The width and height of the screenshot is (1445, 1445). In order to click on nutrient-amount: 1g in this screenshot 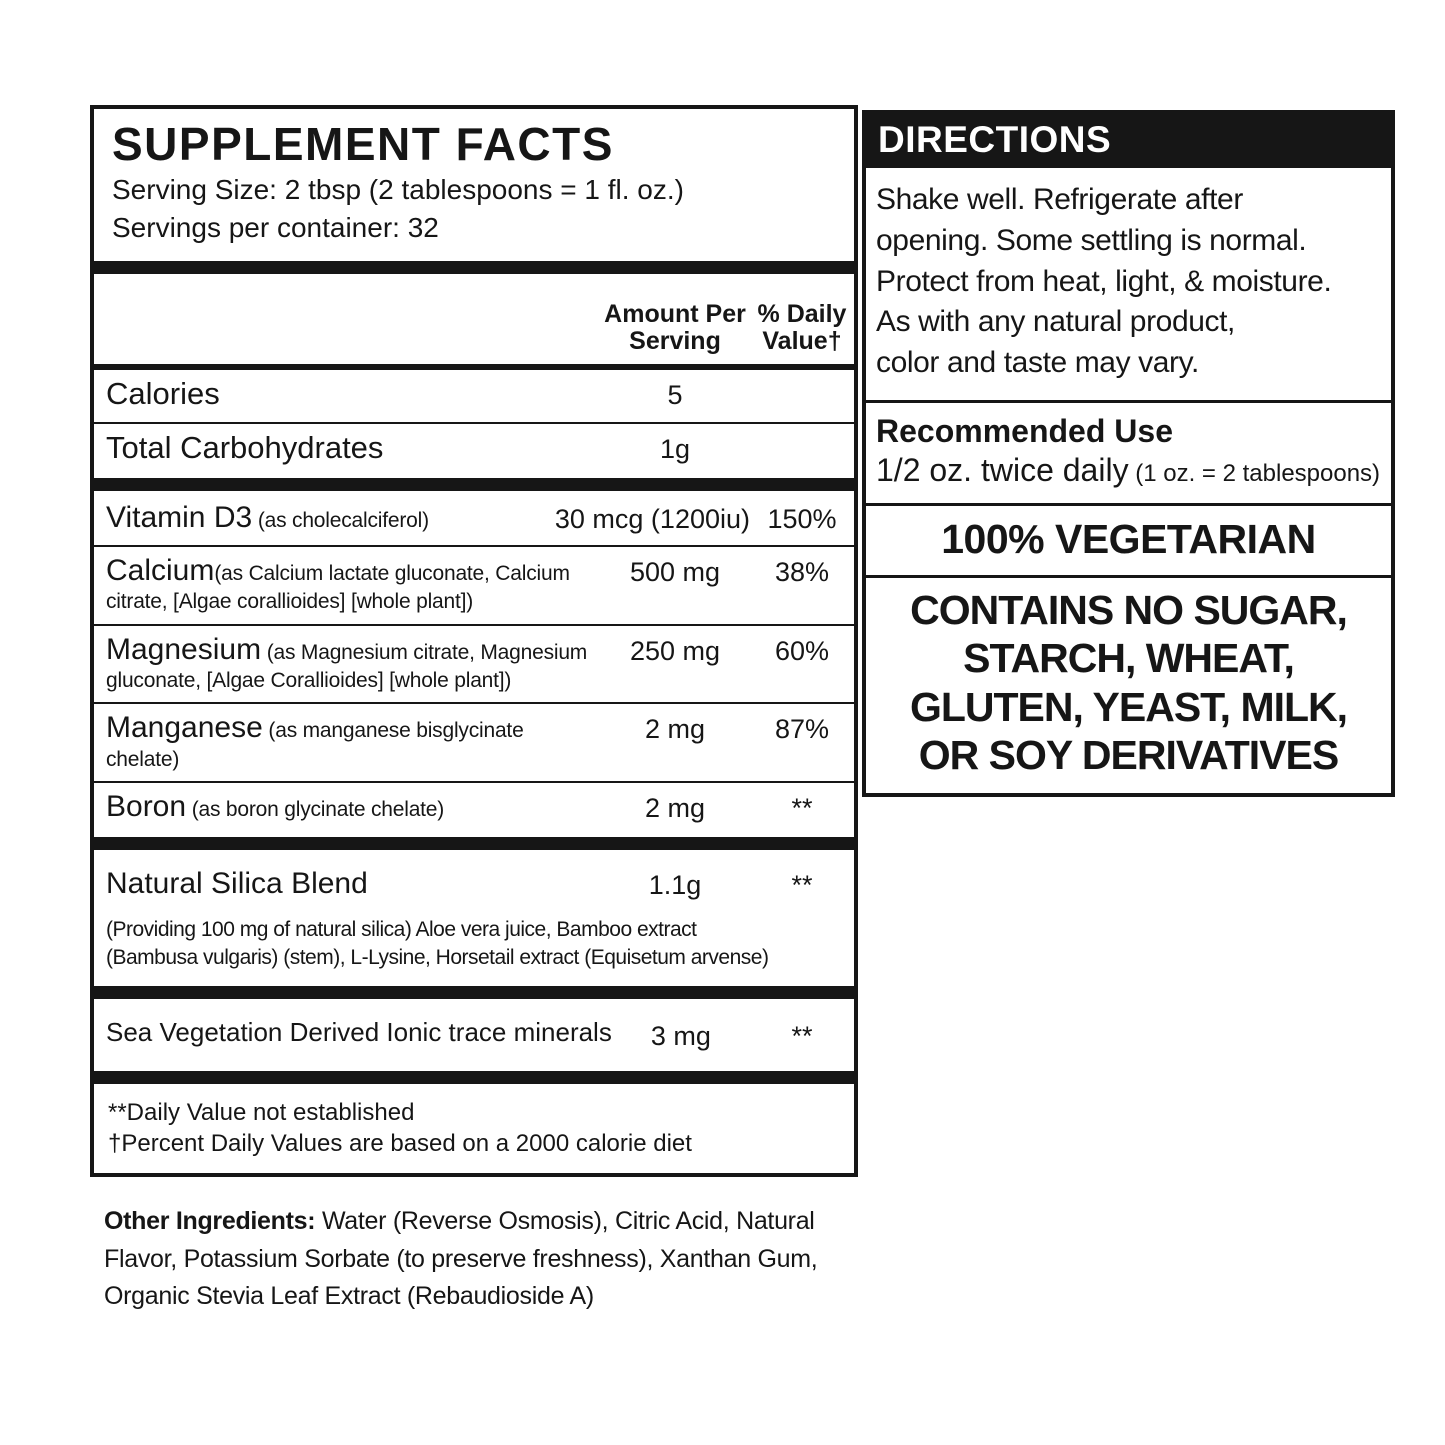, I will do `click(675, 448)`.